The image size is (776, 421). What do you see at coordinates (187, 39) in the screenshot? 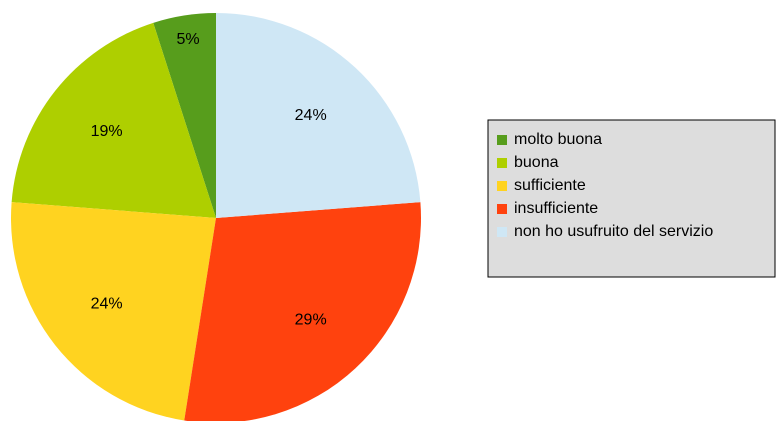
I see `data-label: 5%` at bounding box center [187, 39].